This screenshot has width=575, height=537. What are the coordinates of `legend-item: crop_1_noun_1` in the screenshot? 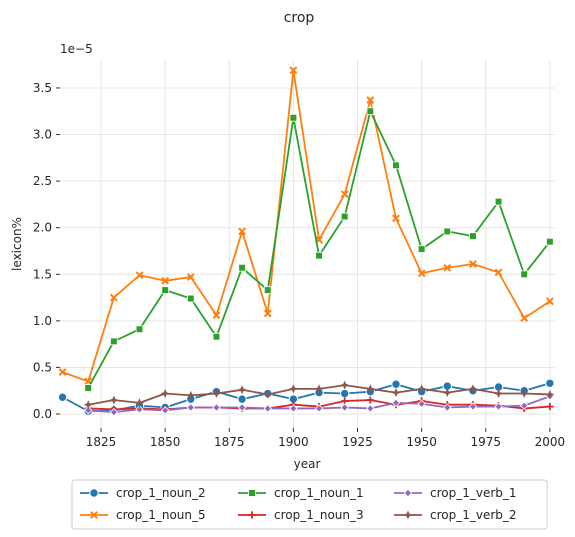 It's located at (301, 493).